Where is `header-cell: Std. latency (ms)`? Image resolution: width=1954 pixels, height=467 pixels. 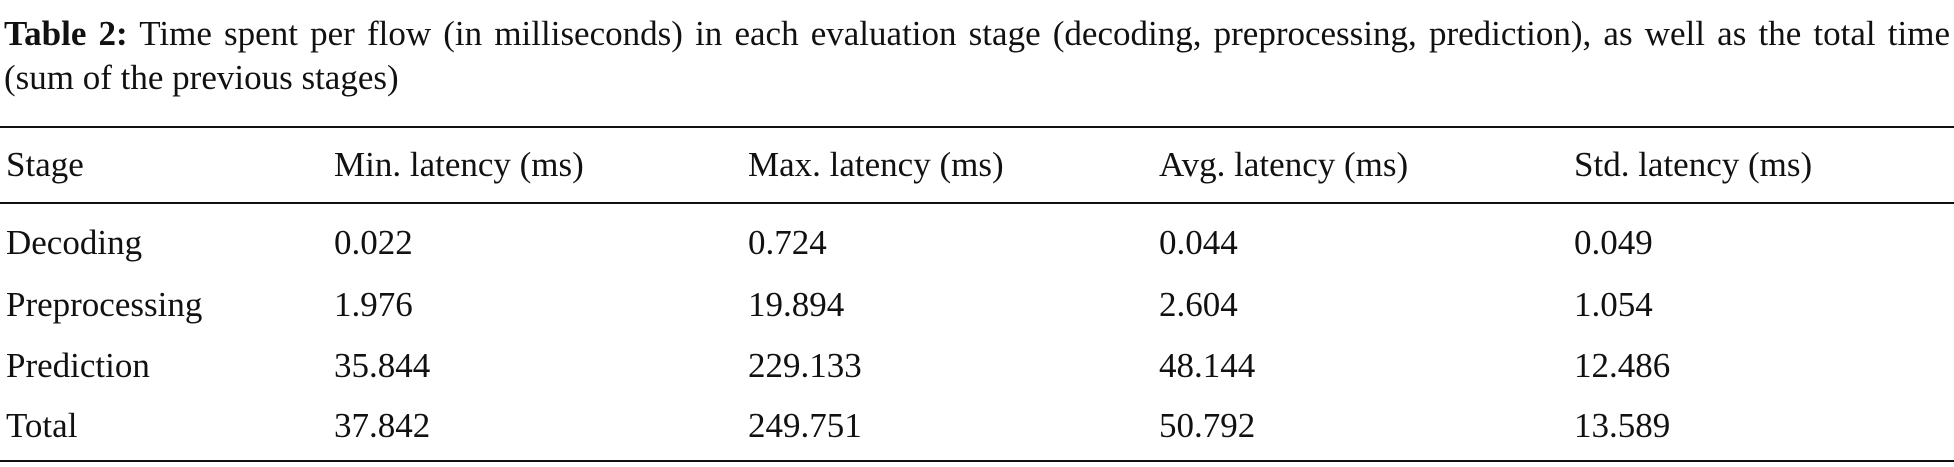 header-cell: Std. latency (ms) is located at coordinates (1693, 164).